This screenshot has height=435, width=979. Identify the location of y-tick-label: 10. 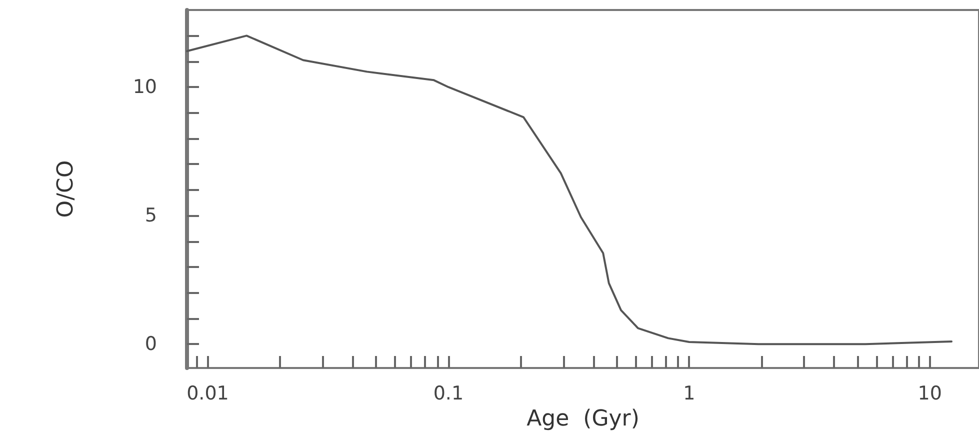
(144, 87).